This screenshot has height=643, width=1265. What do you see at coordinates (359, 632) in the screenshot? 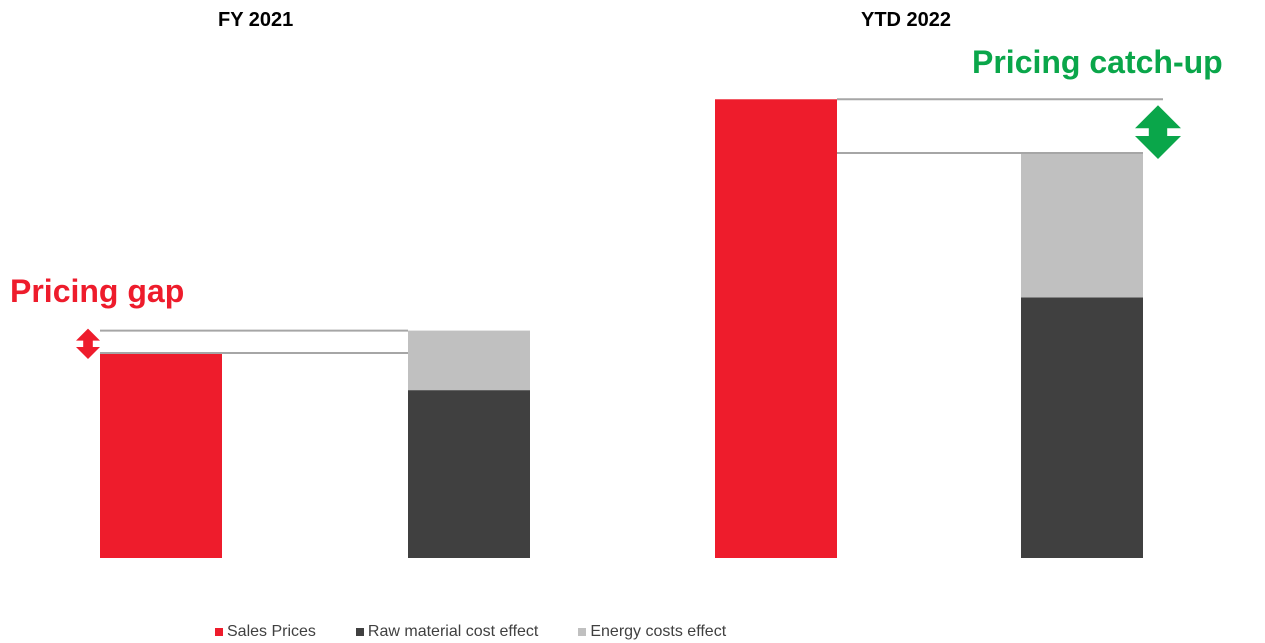
I see `legend-swatch-raw-material` at bounding box center [359, 632].